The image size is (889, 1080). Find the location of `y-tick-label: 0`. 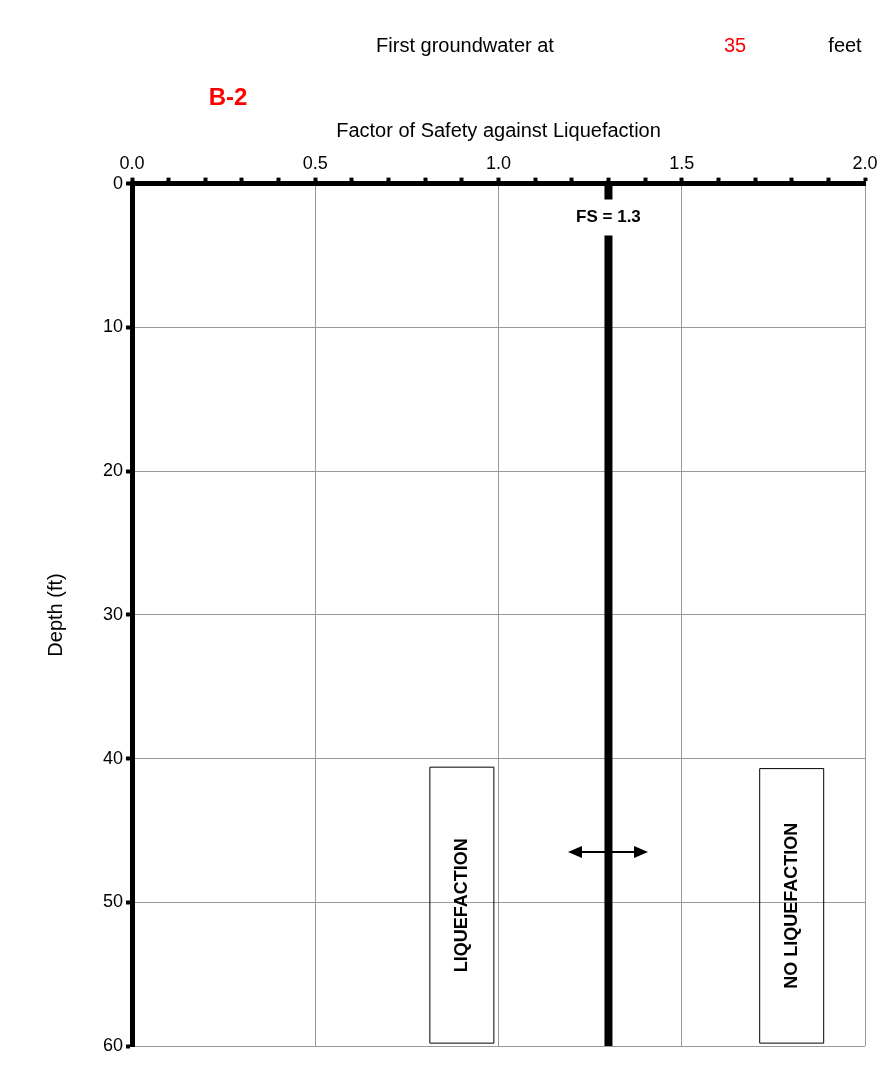

y-tick-label: 0 is located at coordinates (118, 182).